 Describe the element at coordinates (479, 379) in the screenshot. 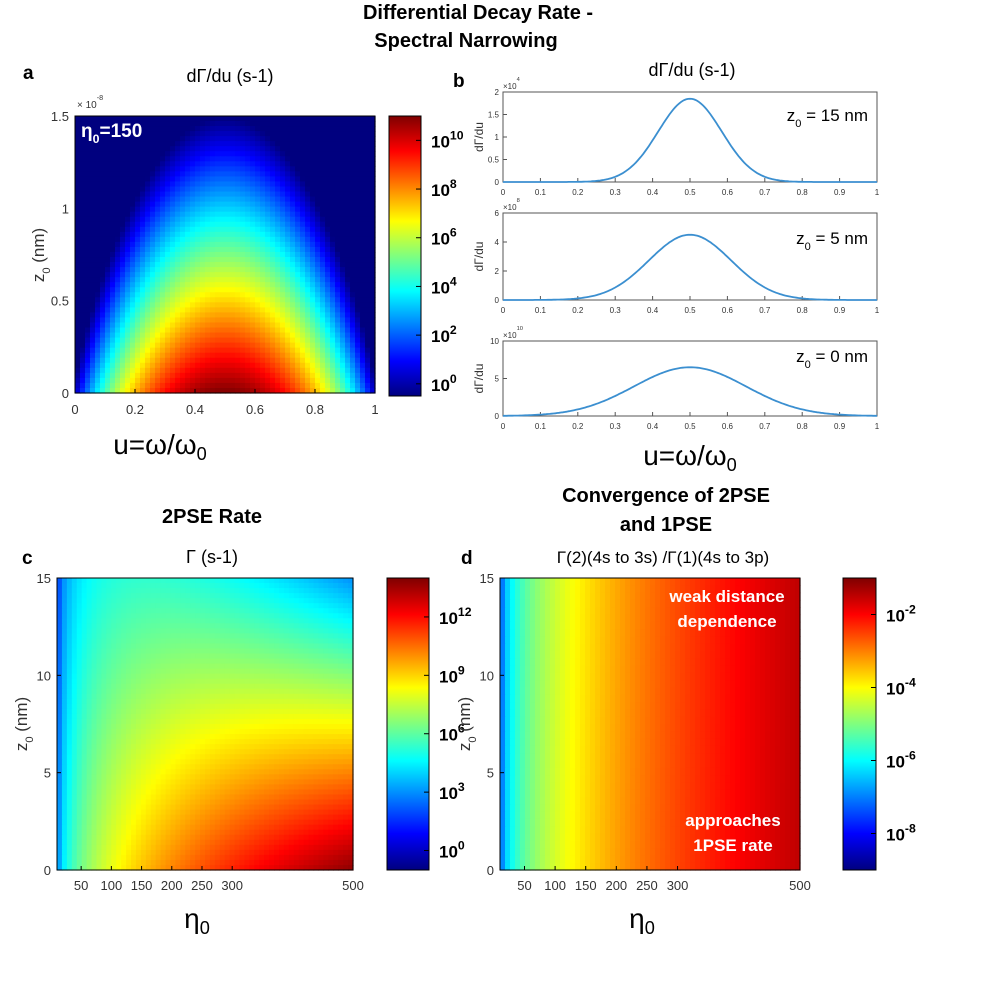

I see `y-axis-label: dΓ/du` at that location.